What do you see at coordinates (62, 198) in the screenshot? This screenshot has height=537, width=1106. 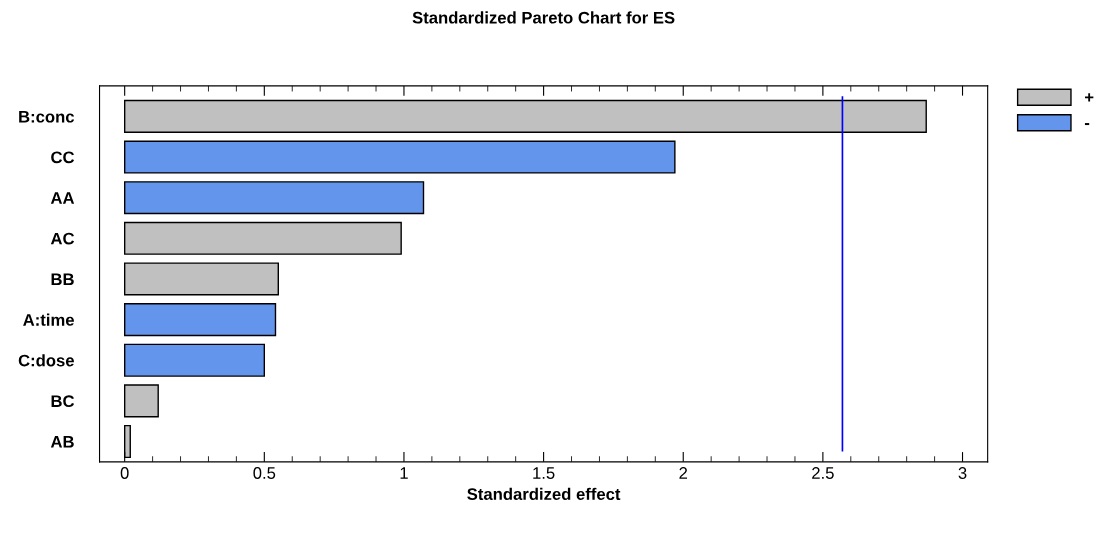 I see `y-tick-label: AA` at bounding box center [62, 198].